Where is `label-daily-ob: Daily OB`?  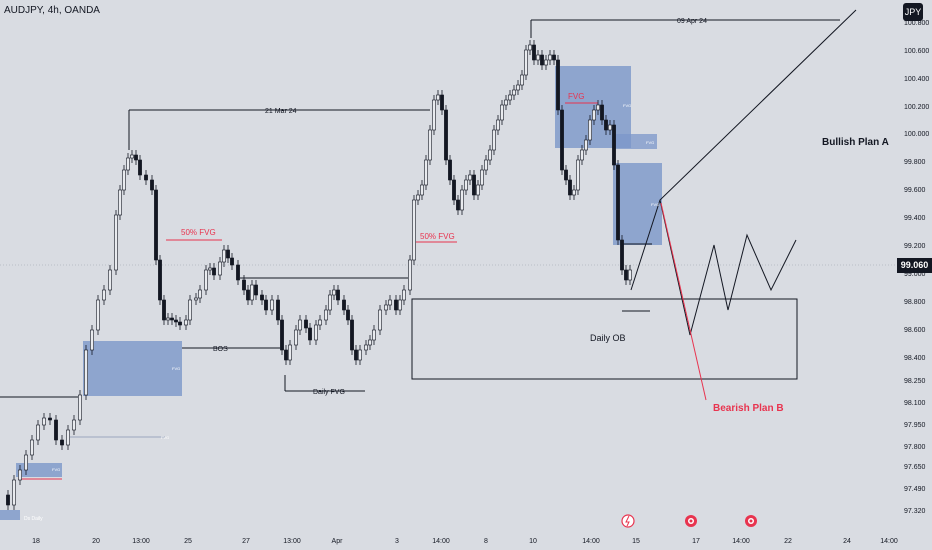 label-daily-ob: Daily OB is located at coordinates (608, 338).